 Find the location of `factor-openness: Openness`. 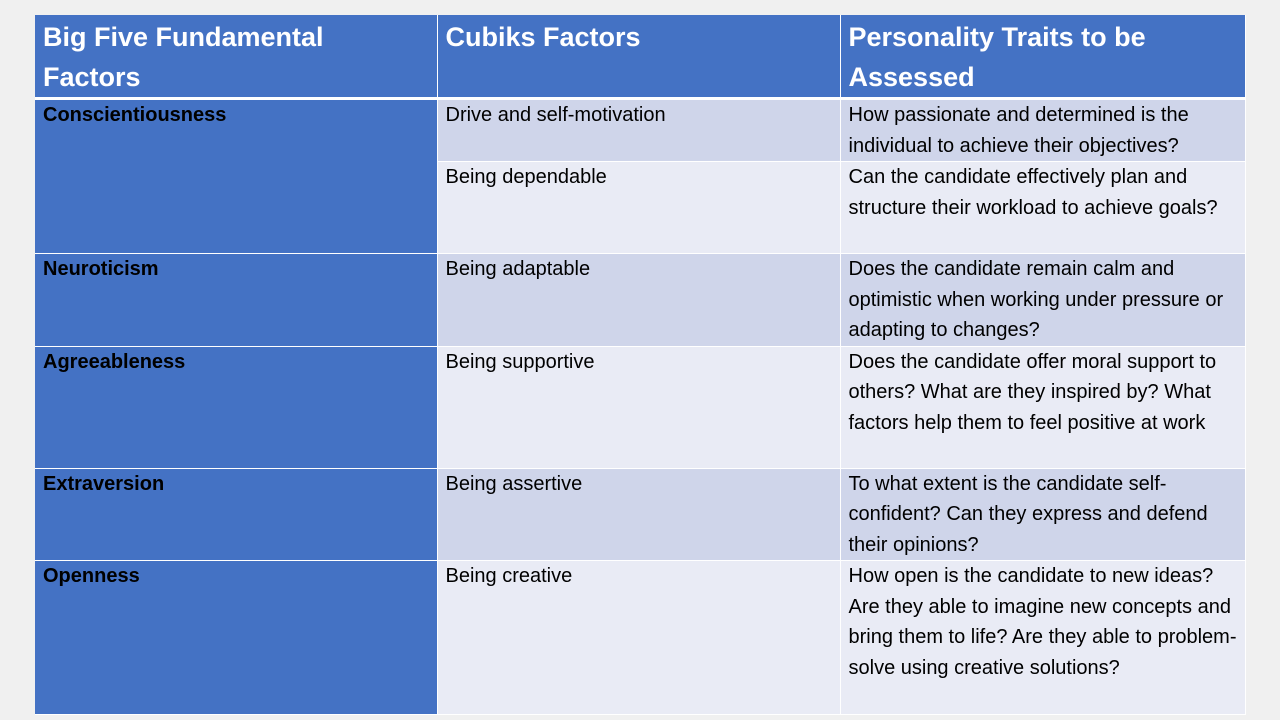

factor-openness: Openness is located at coordinates (236, 637).